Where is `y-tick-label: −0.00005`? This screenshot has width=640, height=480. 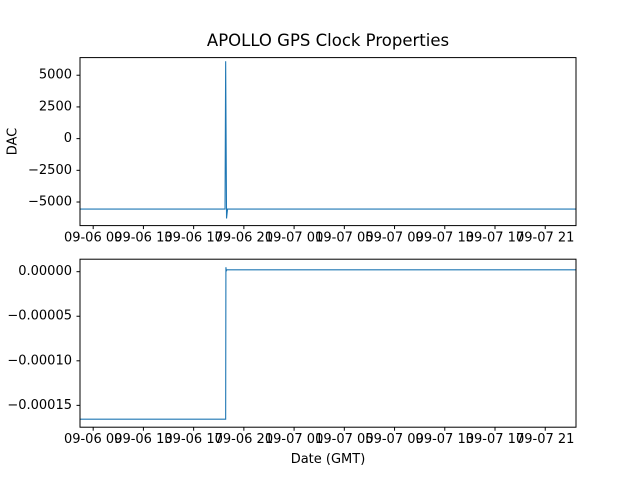
y-tick-label: −0.00005 is located at coordinates (39, 316).